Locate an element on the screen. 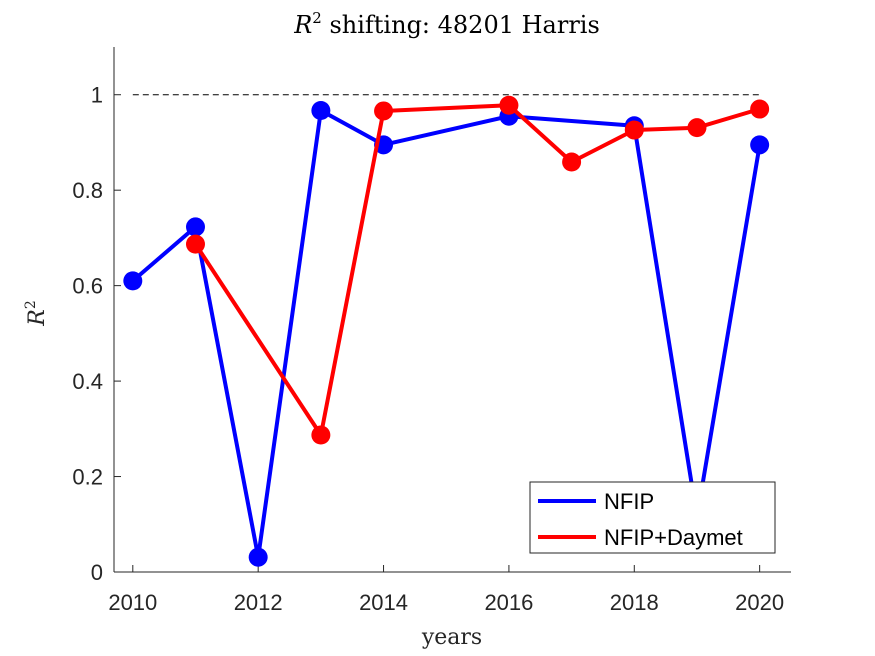  legend-label-nfip-daymet: NFIP+Daymet is located at coordinates (673, 537).